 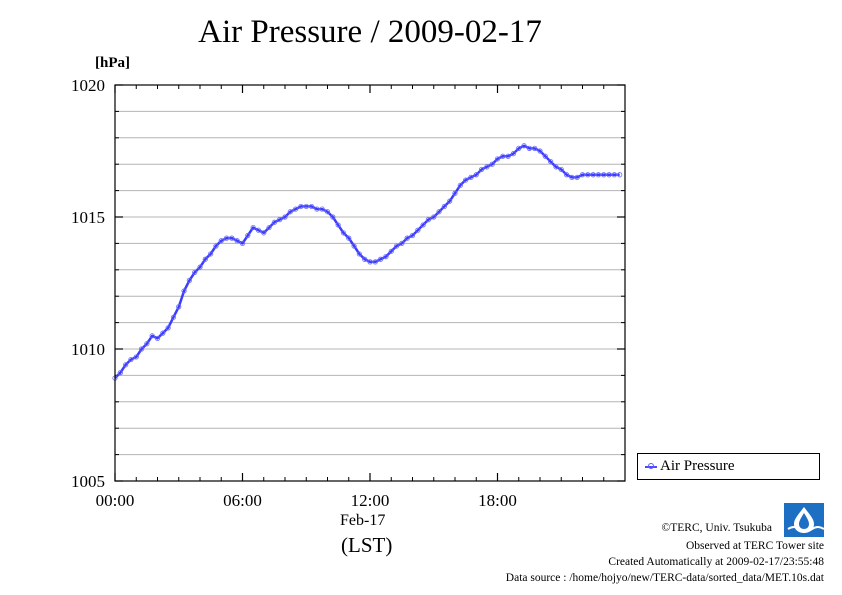 I want to click on footer-observed: Observed at TERC Tower site, so click(x=754, y=546).